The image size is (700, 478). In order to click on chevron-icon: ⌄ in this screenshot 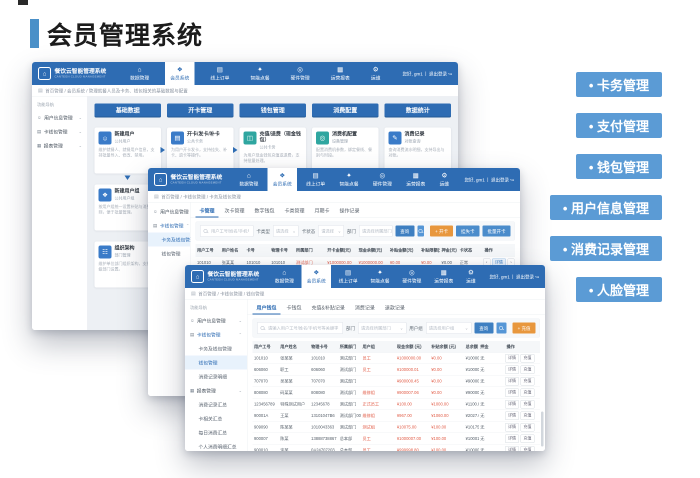, I will do `click(240, 390)`.